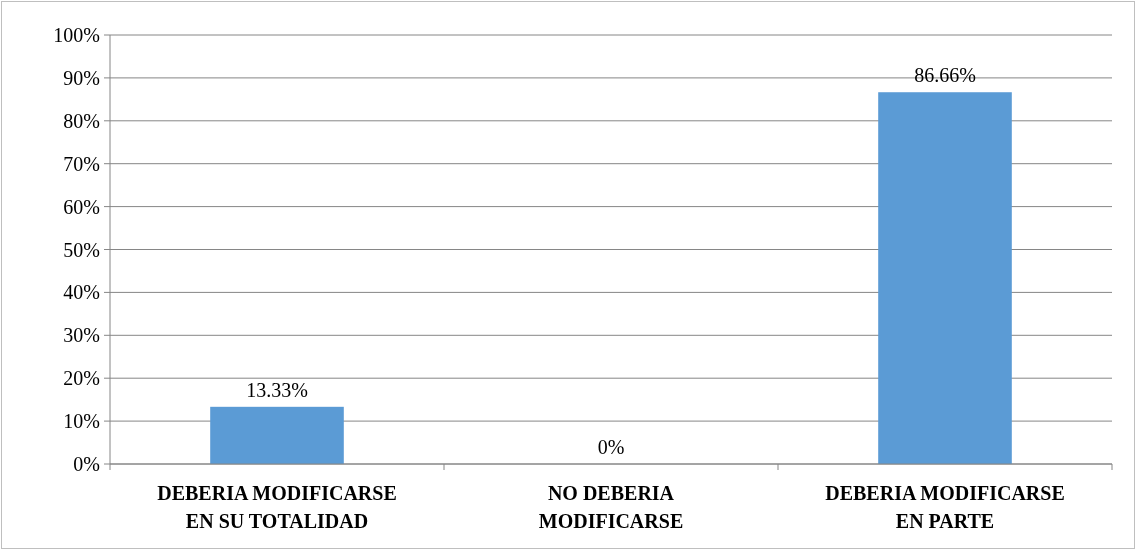  What do you see at coordinates (277, 507) in the screenshot?
I see `x-tick-label: DEBERIA MODIFICARSE EN SU TOTALIDAD` at bounding box center [277, 507].